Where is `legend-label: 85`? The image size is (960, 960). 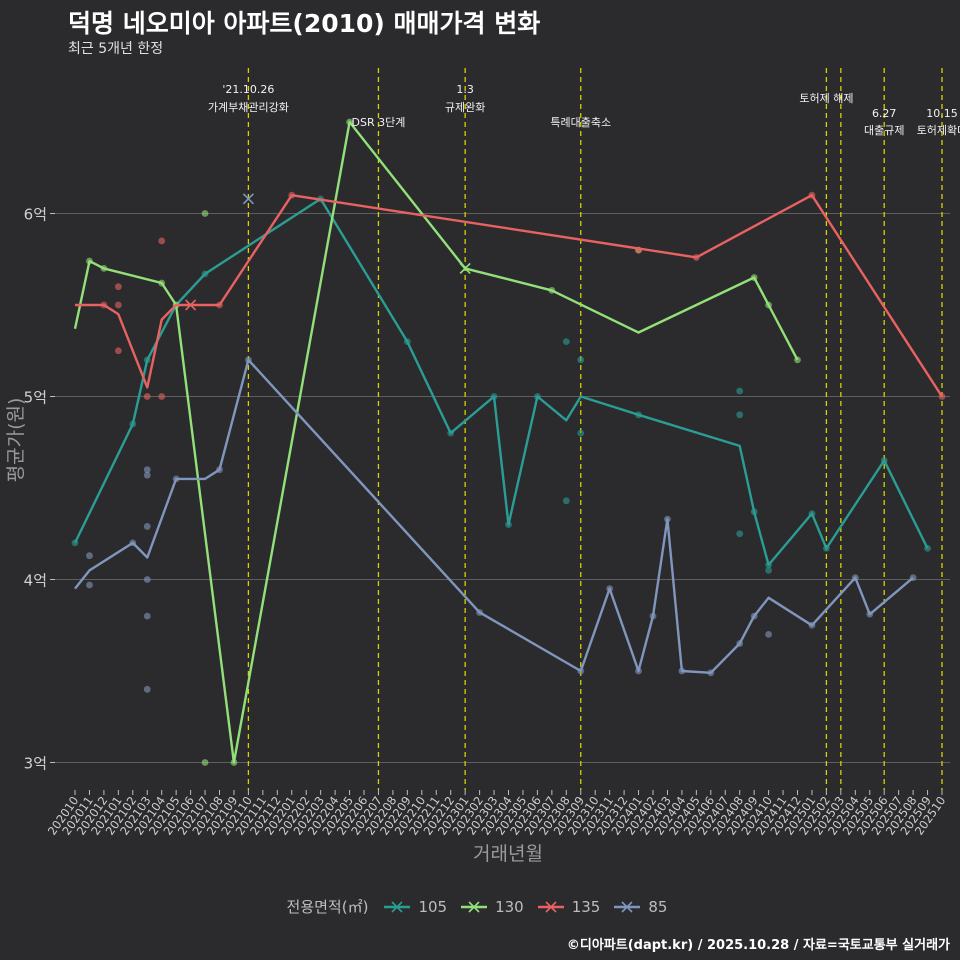
legend-label: 85 is located at coordinates (658, 906).